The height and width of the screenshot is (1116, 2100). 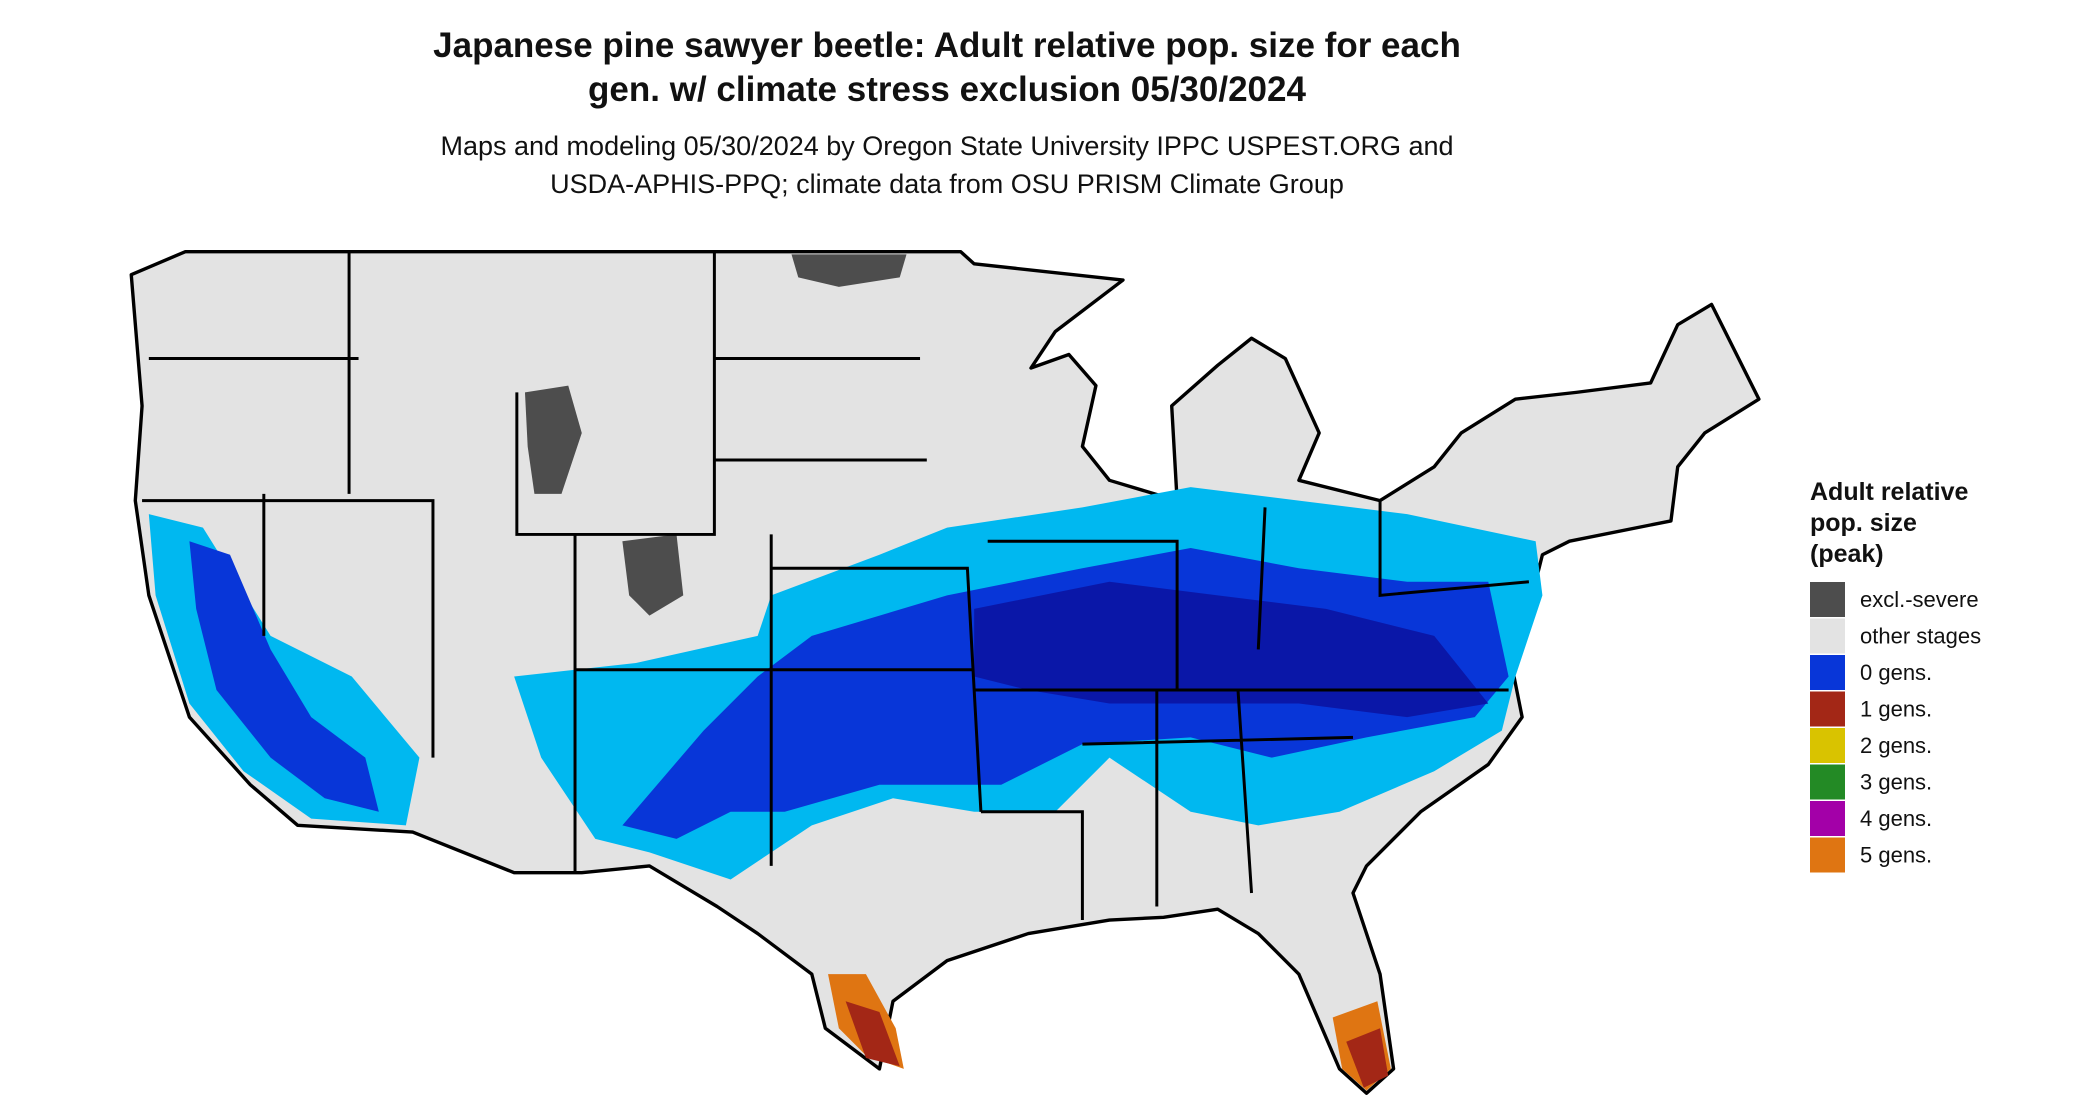 I want to click on legend-label: excl.-severe, so click(x=1919, y=599).